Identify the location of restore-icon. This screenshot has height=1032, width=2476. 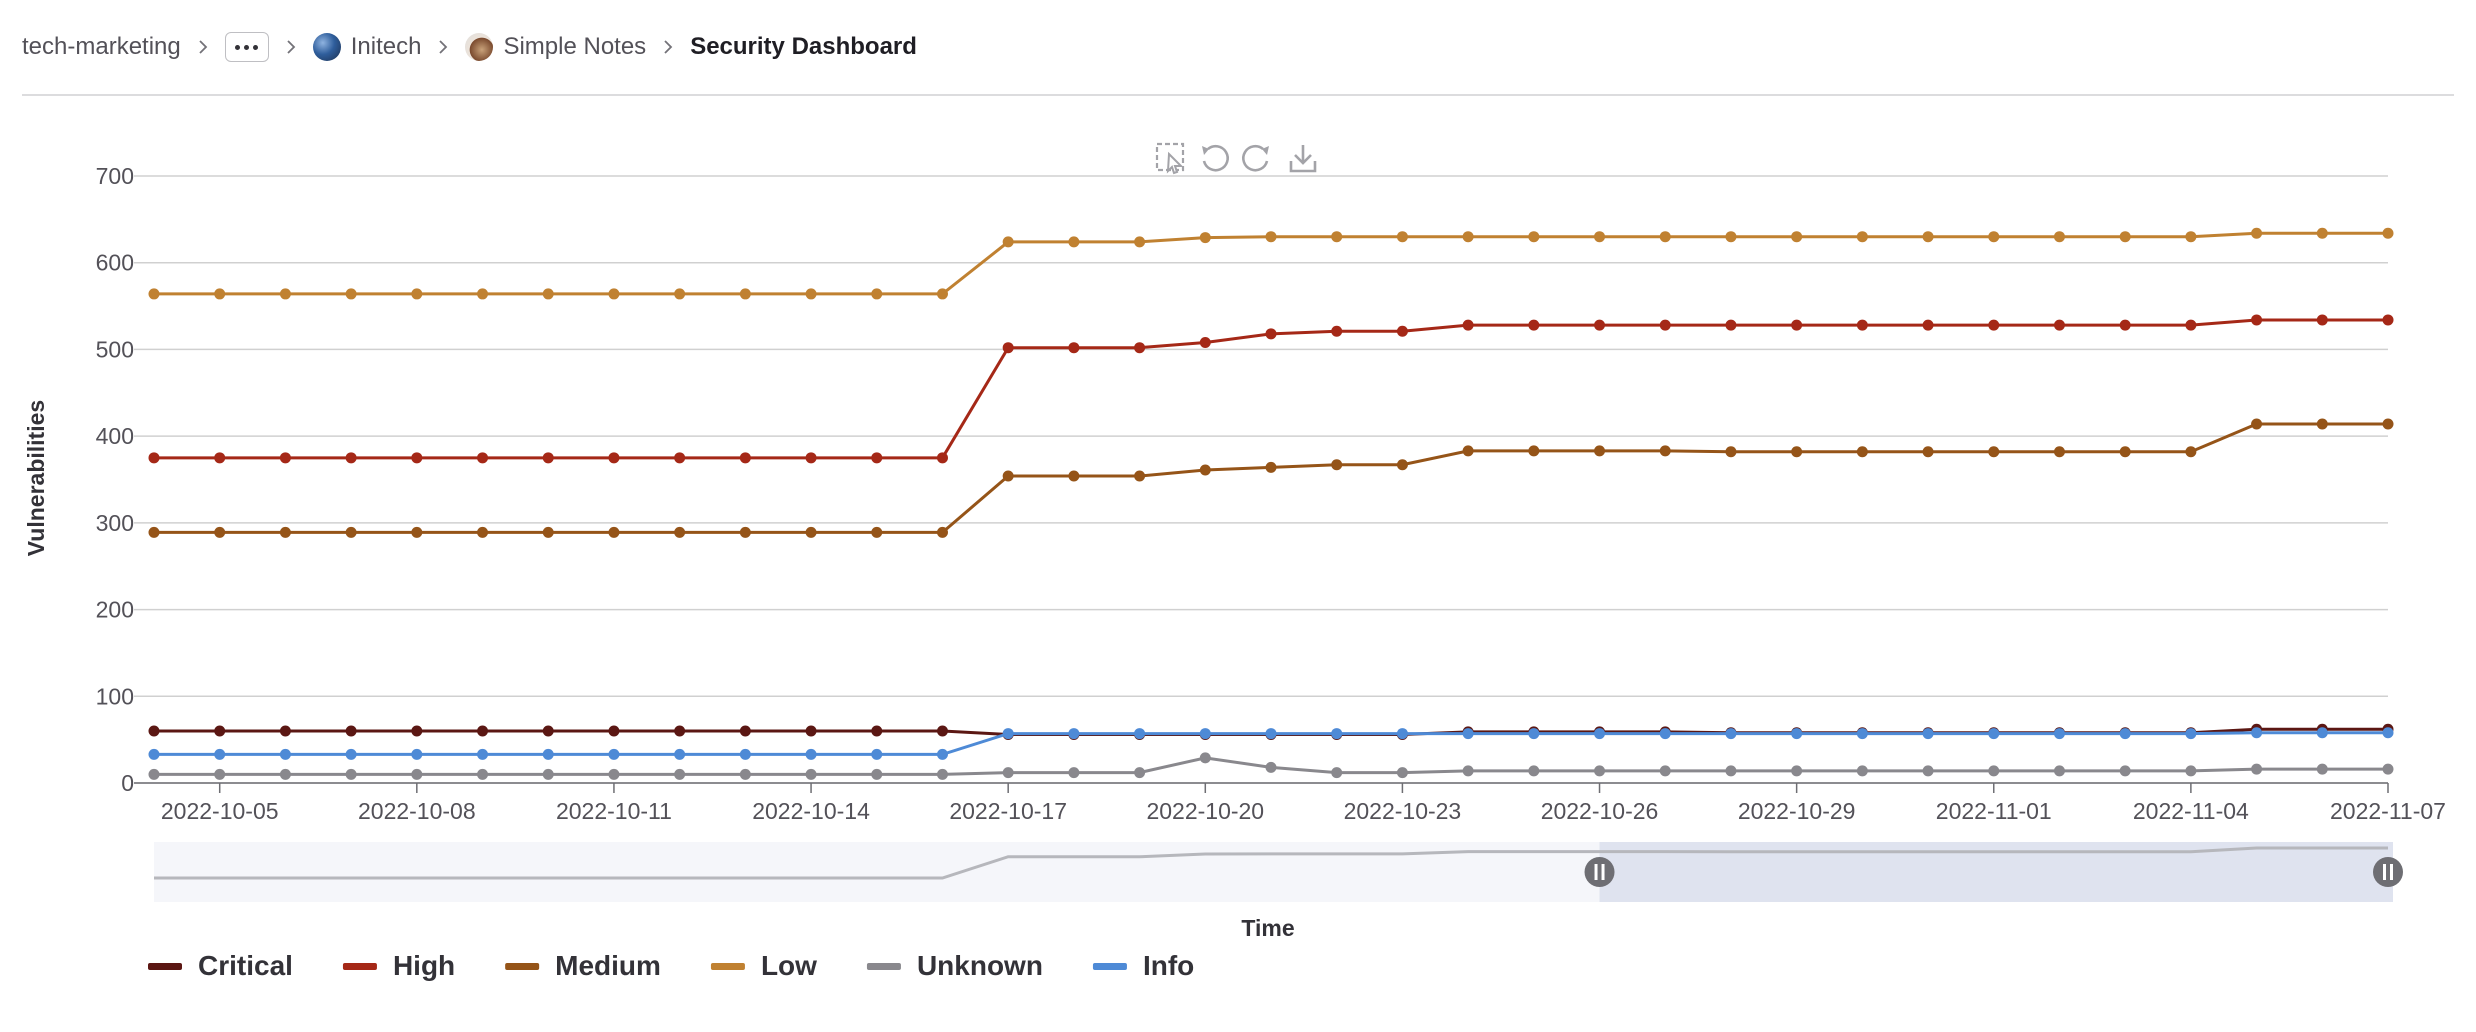
(1255, 158).